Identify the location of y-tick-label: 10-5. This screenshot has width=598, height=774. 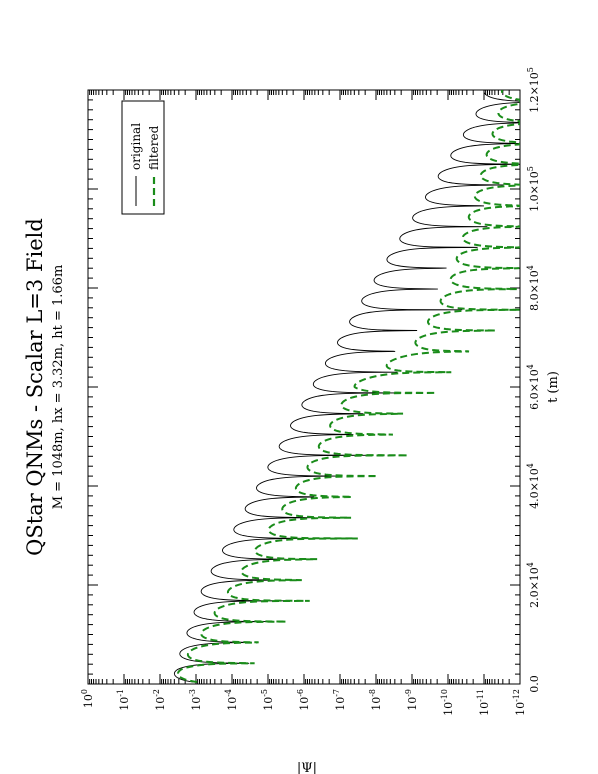
(267, 700).